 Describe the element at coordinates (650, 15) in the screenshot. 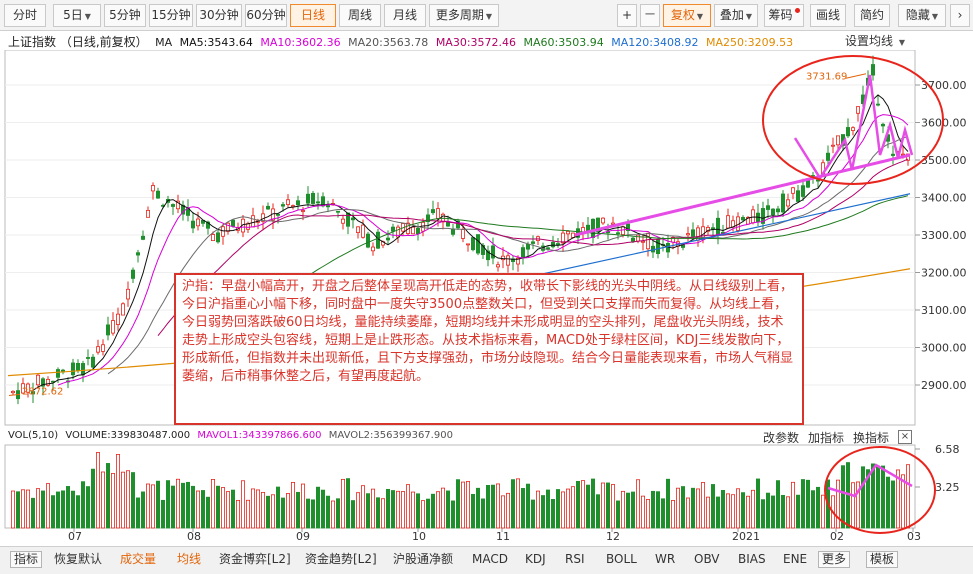

I see `zoom-out-button: 一` at that location.